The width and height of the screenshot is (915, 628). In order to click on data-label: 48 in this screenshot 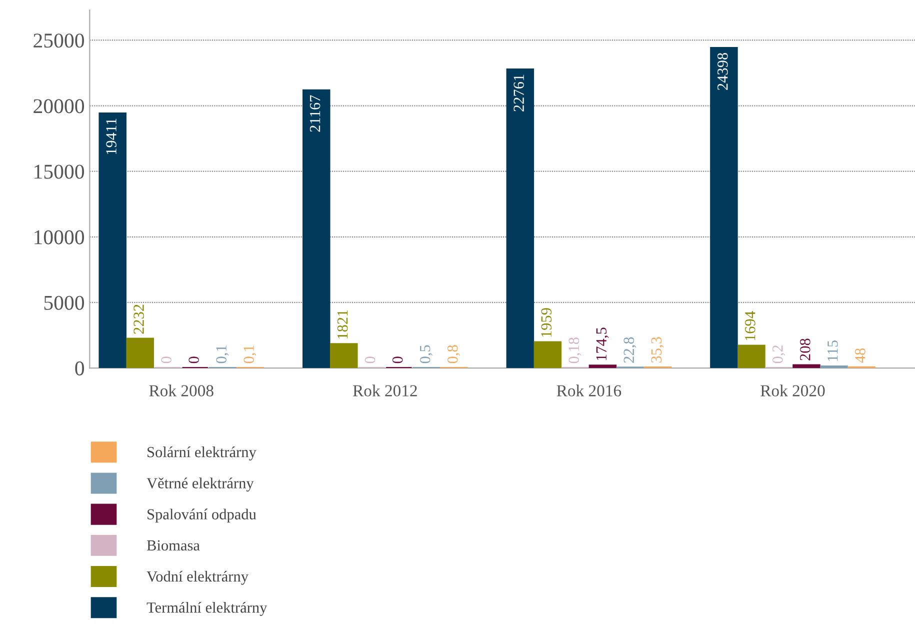, I will do `click(860, 355)`.